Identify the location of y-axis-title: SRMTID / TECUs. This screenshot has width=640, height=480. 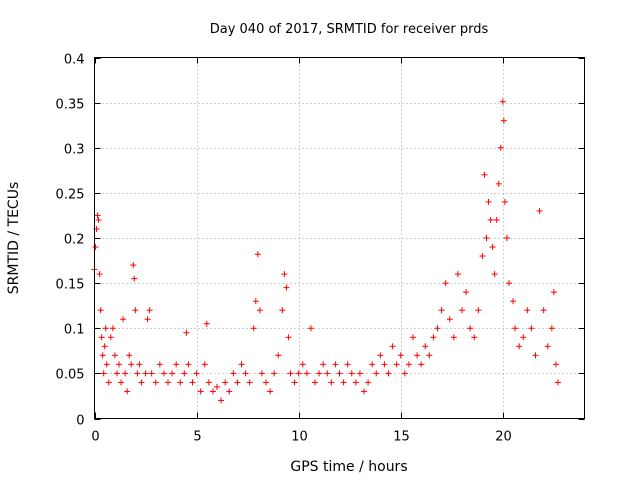
(14, 238).